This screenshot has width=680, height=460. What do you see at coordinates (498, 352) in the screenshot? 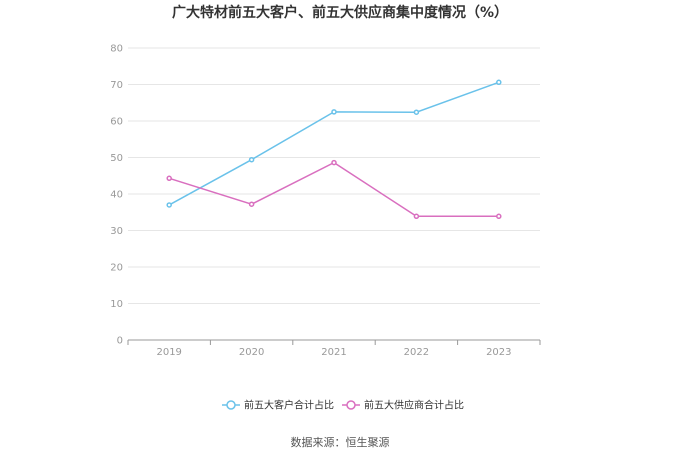
I see `x-tick-label: 2023` at bounding box center [498, 352].